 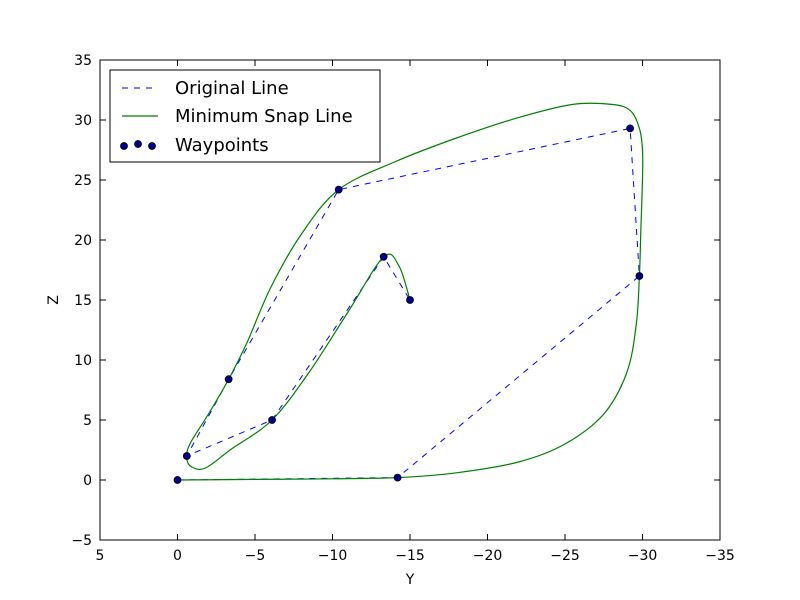 What do you see at coordinates (222, 145) in the screenshot?
I see `legend-label: Waypoints` at bounding box center [222, 145].